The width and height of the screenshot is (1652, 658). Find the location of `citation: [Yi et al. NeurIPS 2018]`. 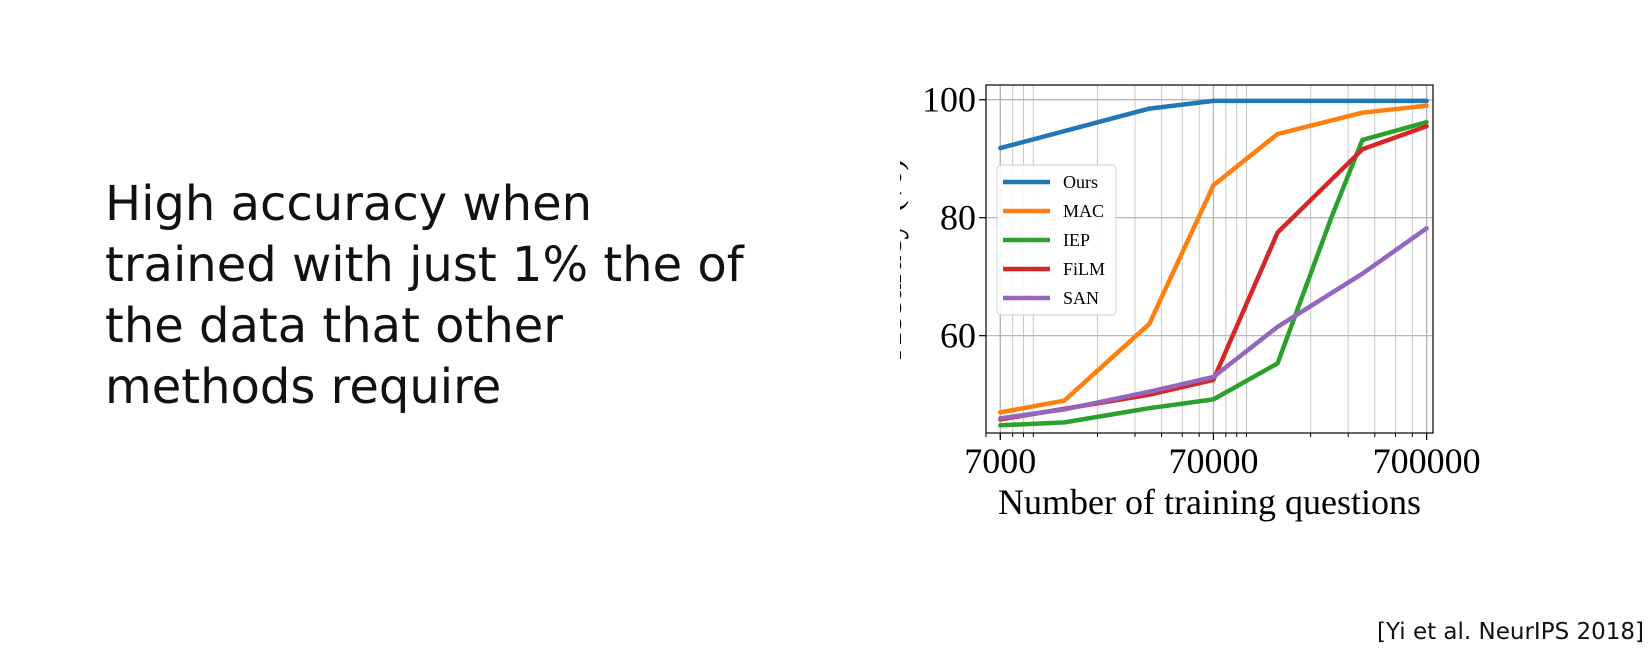

citation: [Yi et al. NeurIPS 2018] is located at coordinates (1510, 632).